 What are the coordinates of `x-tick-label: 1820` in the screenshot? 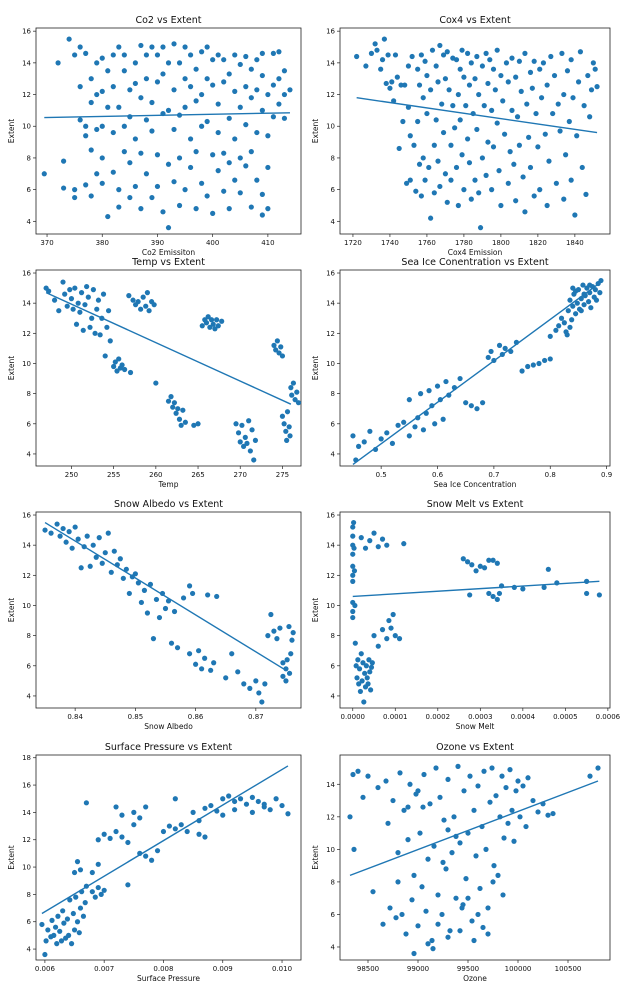 It's located at (538, 243).